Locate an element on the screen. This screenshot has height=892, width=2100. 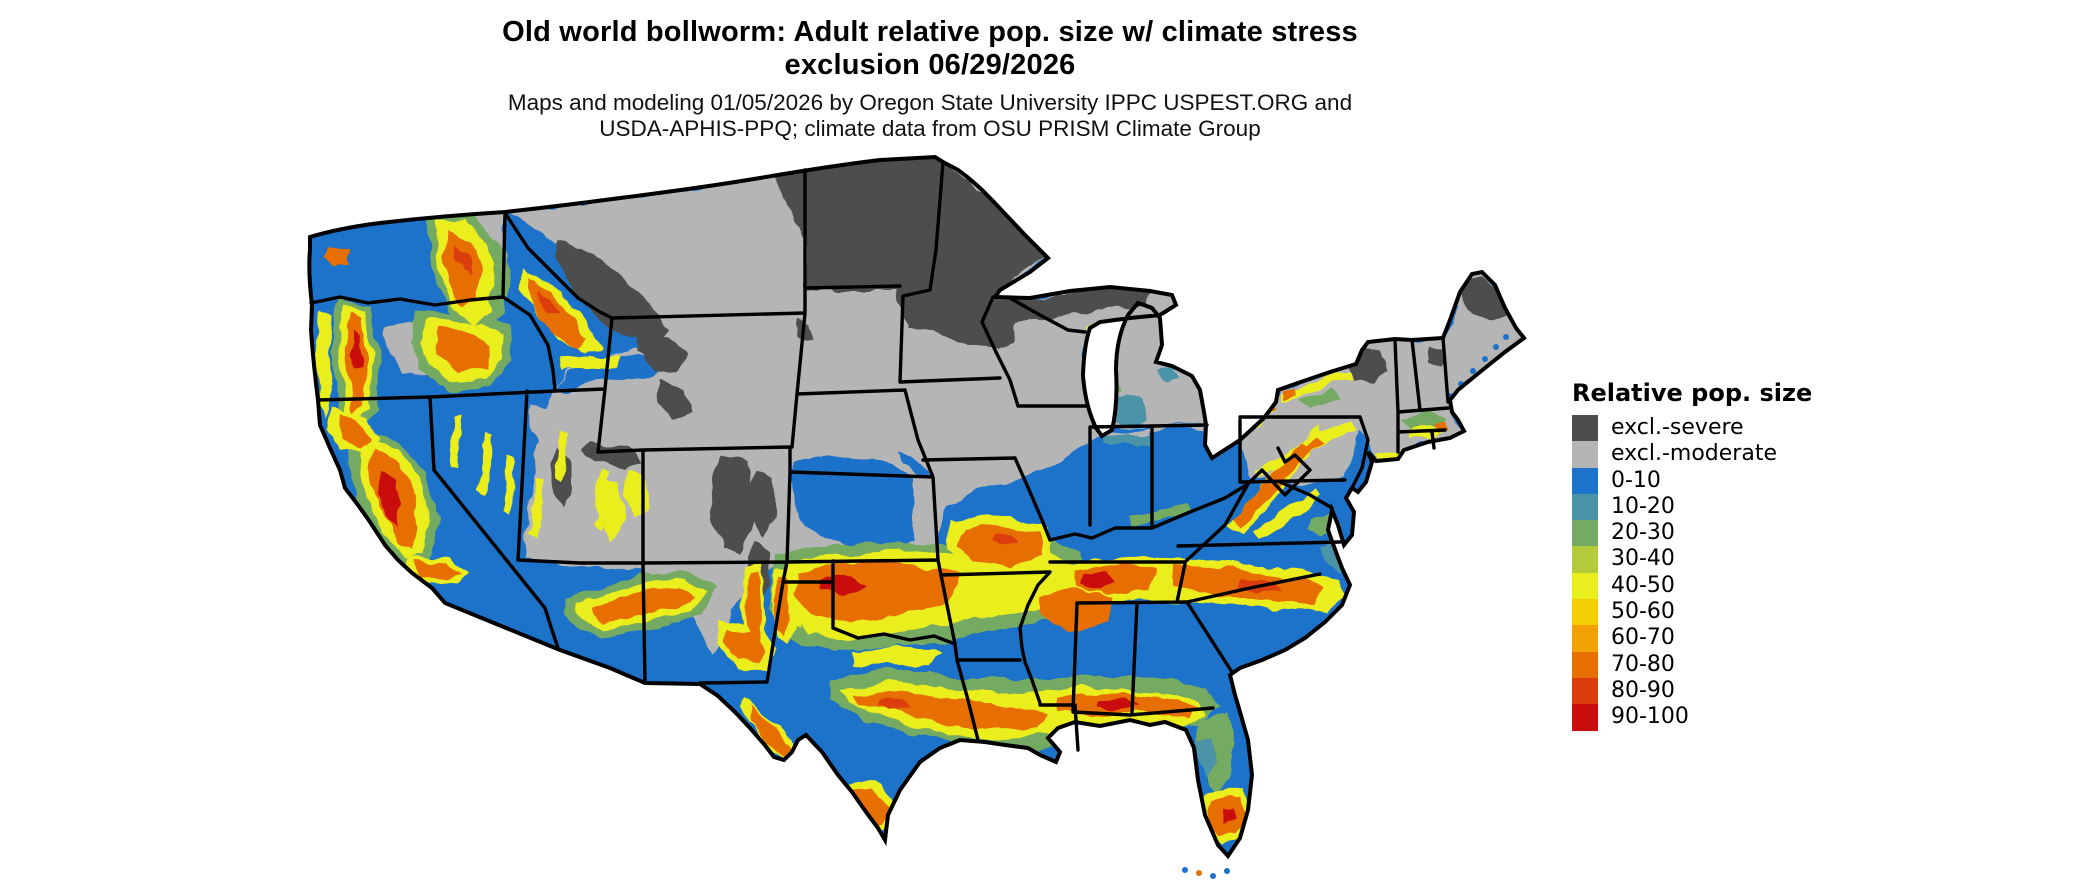
legend-label: 80-90 is located at coordinates (1643, 690).